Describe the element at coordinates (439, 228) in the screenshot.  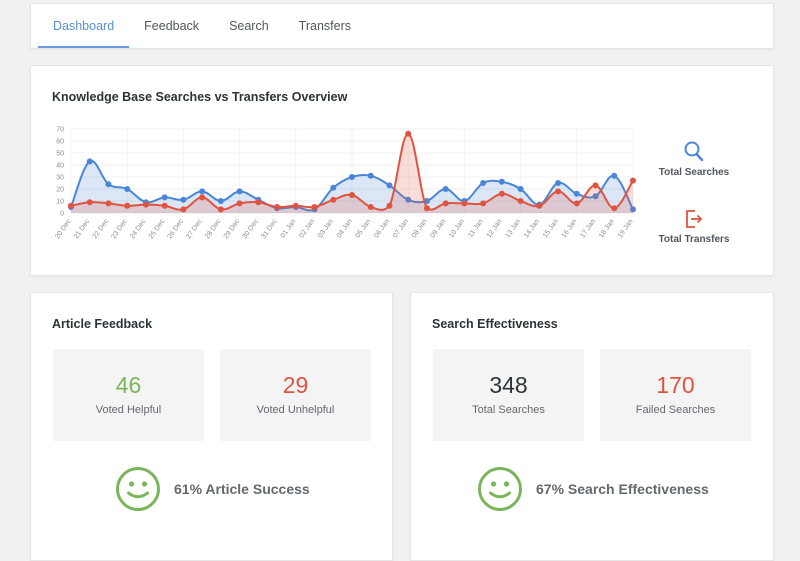
I see `svg-text: 09 Jan` at that location.